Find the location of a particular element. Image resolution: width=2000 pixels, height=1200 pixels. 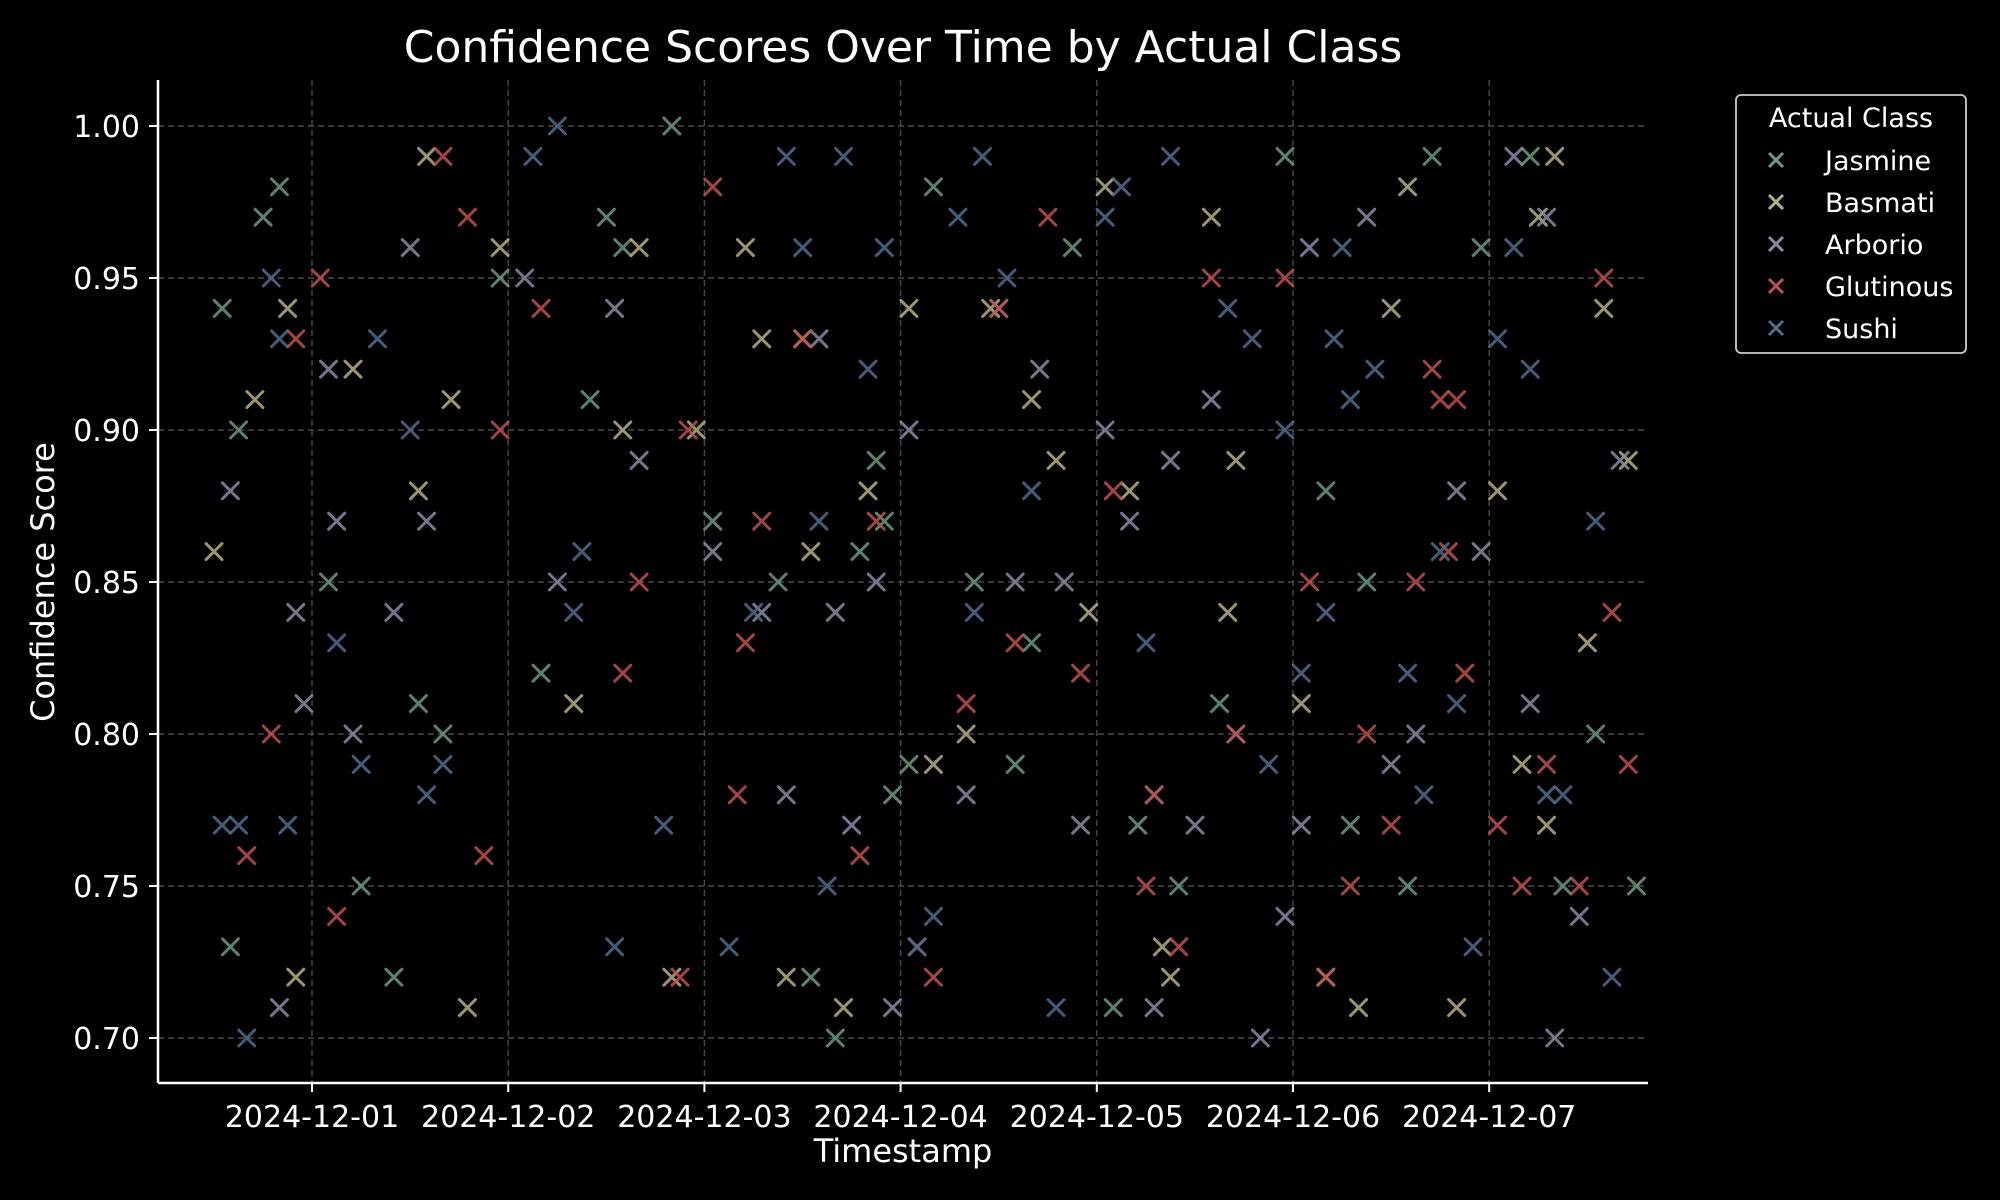

legend-item-glutinous: Glutinous is located at coordinates (1860, 287).